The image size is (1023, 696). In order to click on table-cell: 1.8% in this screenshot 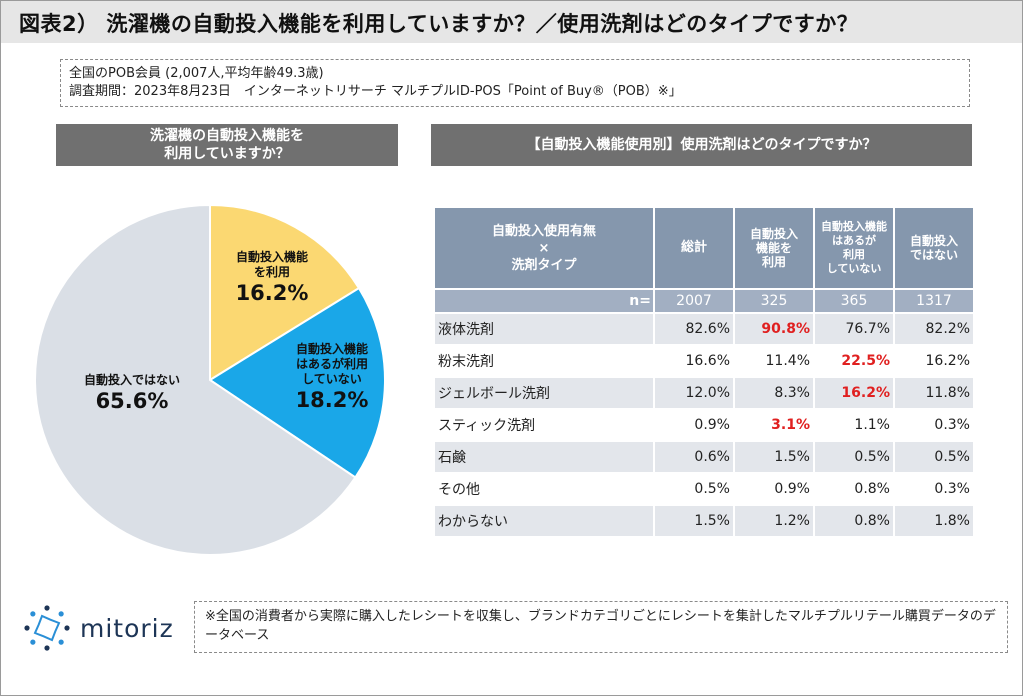, I will do `click(934, 521)`.